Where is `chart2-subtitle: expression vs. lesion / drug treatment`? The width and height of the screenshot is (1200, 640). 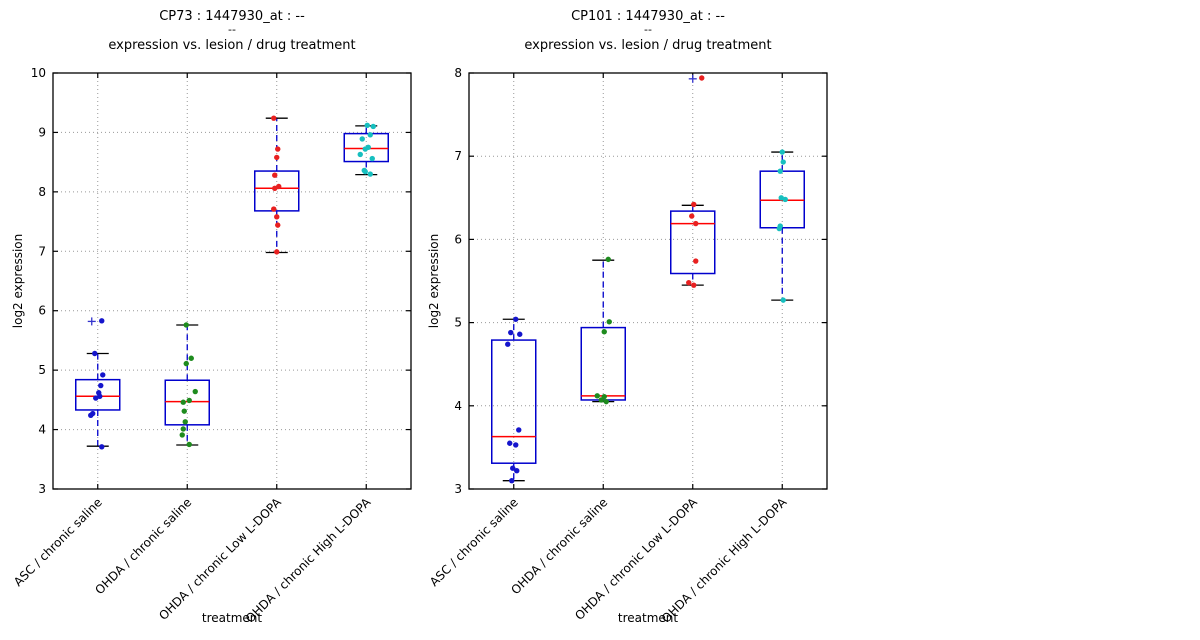 chart2-subtitle: expression vs. lesion / drug treatment is located at coordinates (648, 45).